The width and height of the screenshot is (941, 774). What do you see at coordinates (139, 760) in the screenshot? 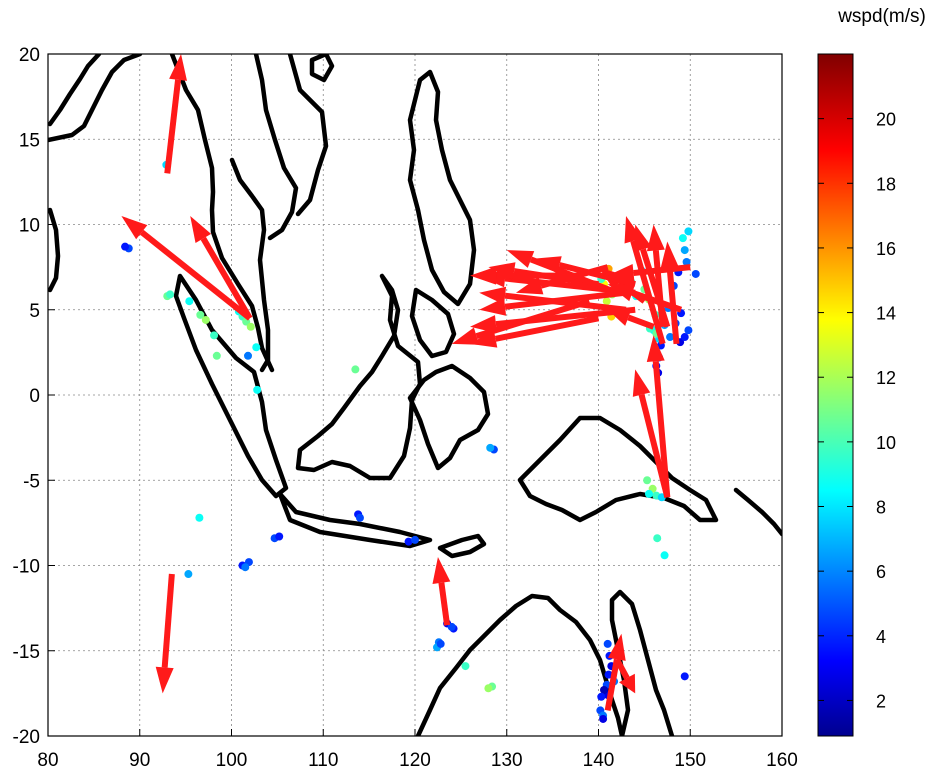
I see `x-tick-label: 90` at bounding box center [139, 760].